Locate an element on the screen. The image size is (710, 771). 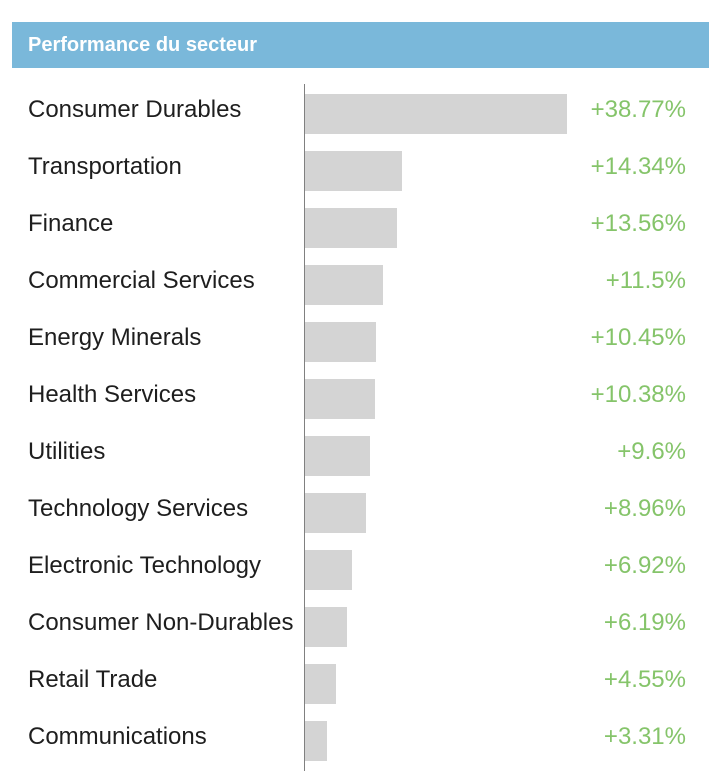
sector-label-commercial-services: Commercial Services is located at coordinates (141, 280).